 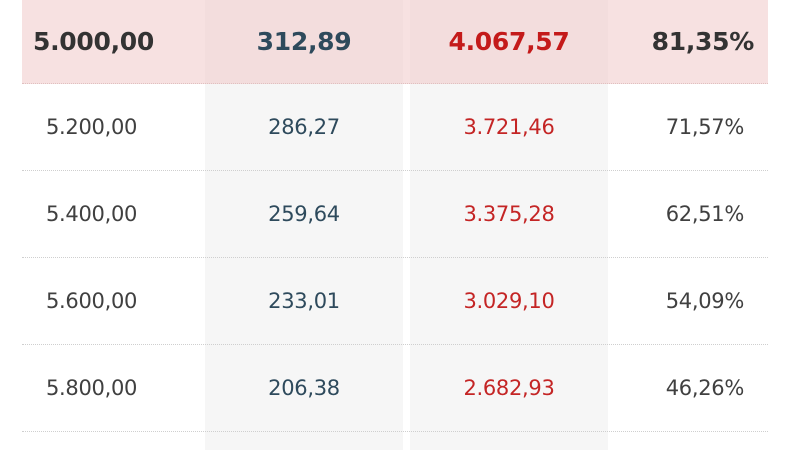 What do you see at coordinates (304, 214) in the screenshot?
I see `cell-value: 259,64` at bounding box center [304, 214].